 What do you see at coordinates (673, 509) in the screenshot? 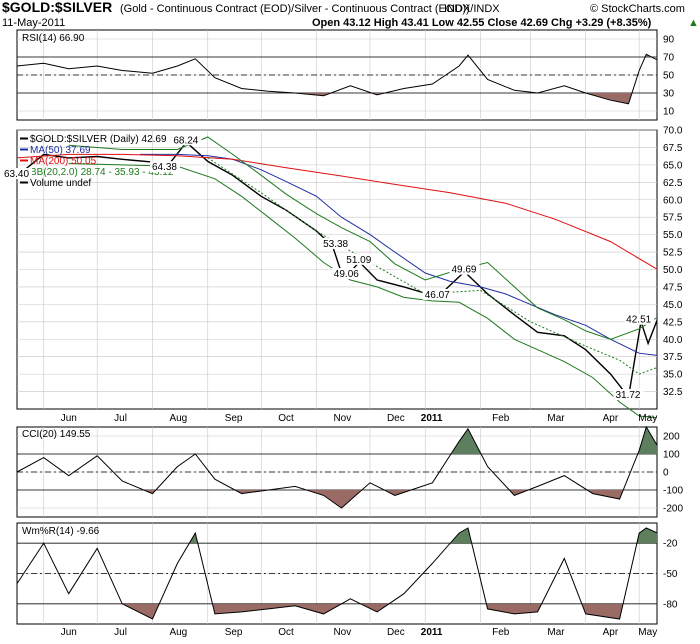
I see `y-tick-label: -200` at bounding box center [673, 509].